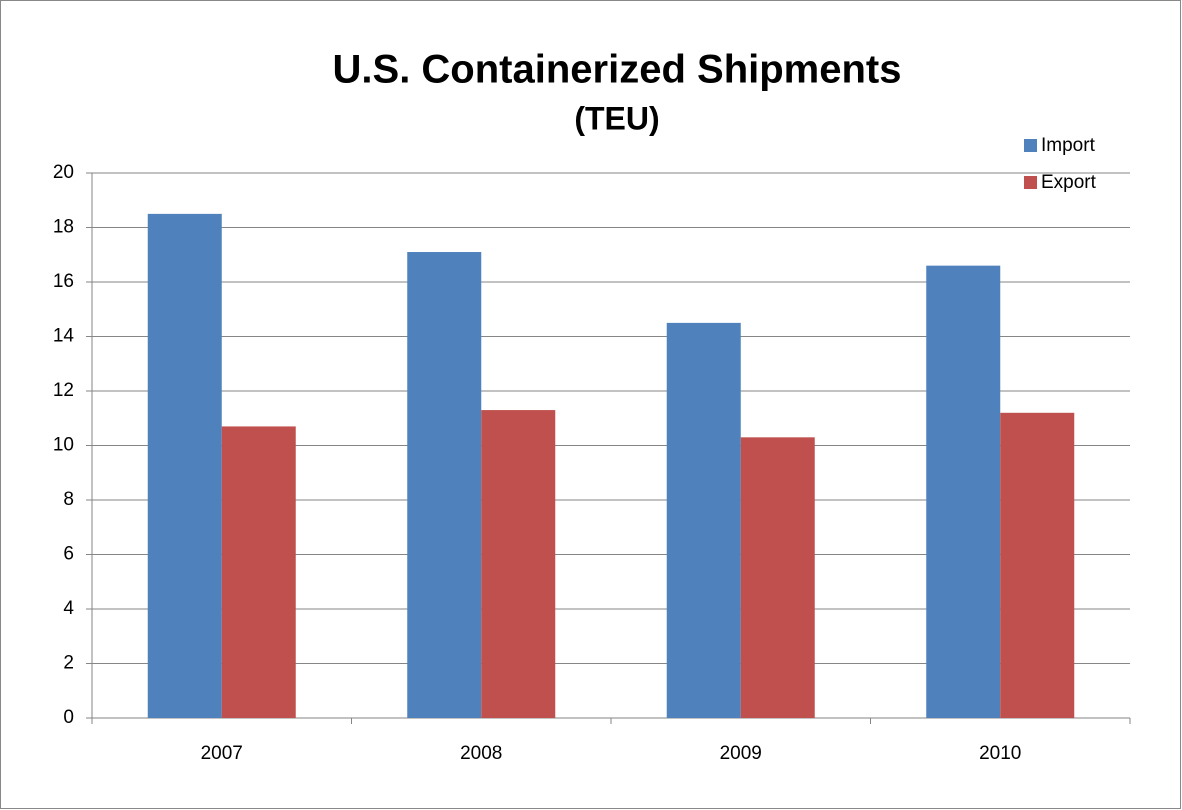  What do you see at coordinates (1068, 145) in the screenshot?
I see `legend-label: Import` at bounding box center [1068, 145].